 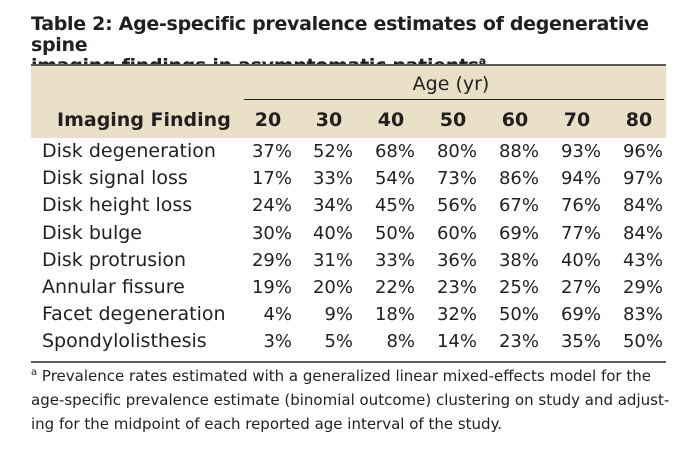 What do you see at coordinates (518, 179) in the screenshot?
I see `table-cell: 86%` at bounding box center [518, 179].